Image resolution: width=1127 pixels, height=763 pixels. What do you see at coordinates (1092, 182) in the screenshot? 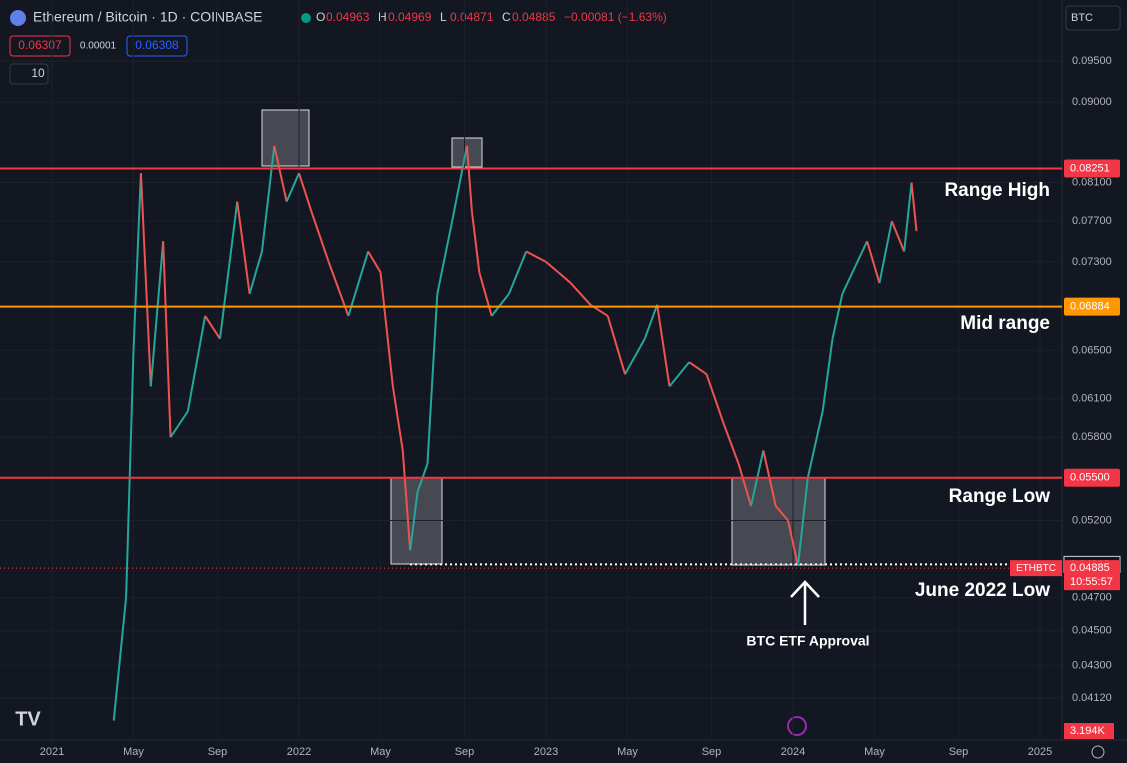
I see `y-tick-label: 0.08100` at bounding box center [1092, 182].